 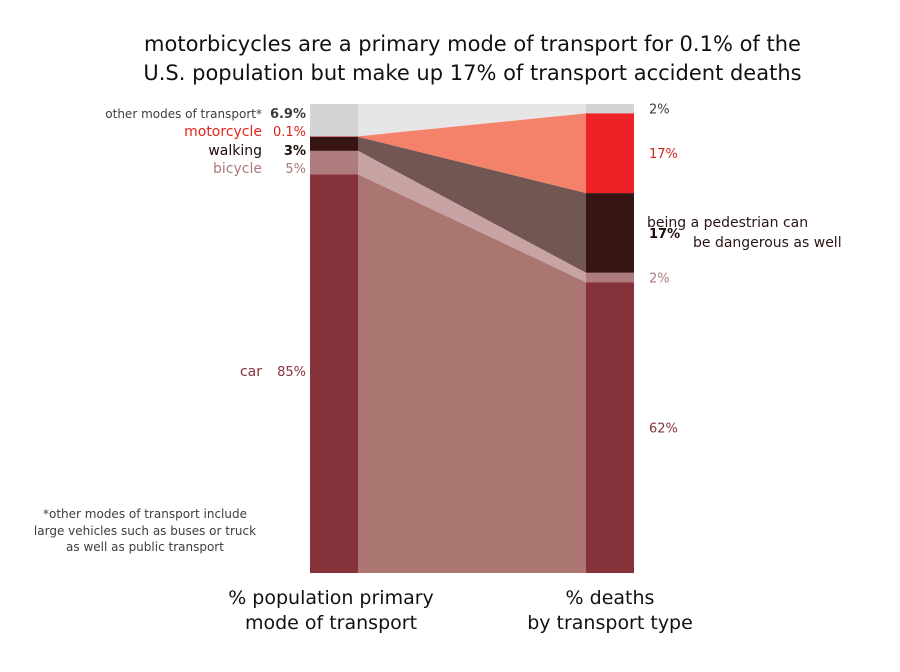 I want to click on population-bar-other-modes-of-transport, so click(x=334, y=120).